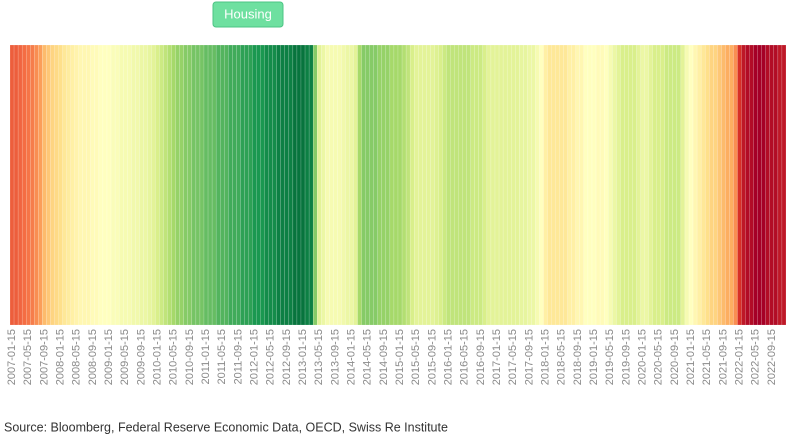 This screenshot has width=789, height=439. What do you see at coordinates (287, 357) in the screenshot?
I see `x-tick-label: 2012-09-15` at bounding box center [287, 357].